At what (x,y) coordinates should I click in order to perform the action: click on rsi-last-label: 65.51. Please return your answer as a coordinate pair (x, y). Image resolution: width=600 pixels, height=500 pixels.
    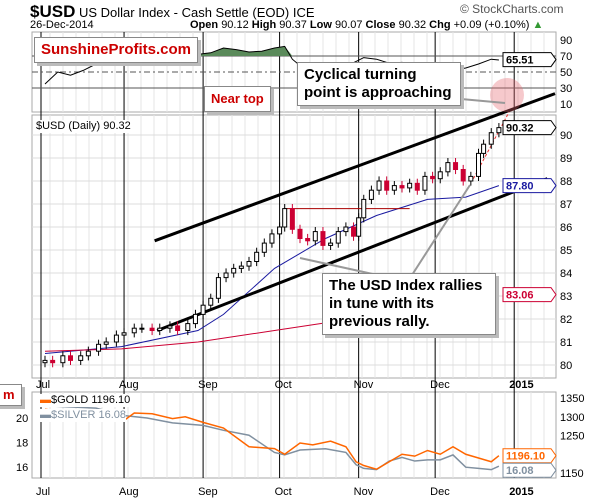
    Looking at the image, I should click on (520, 61).